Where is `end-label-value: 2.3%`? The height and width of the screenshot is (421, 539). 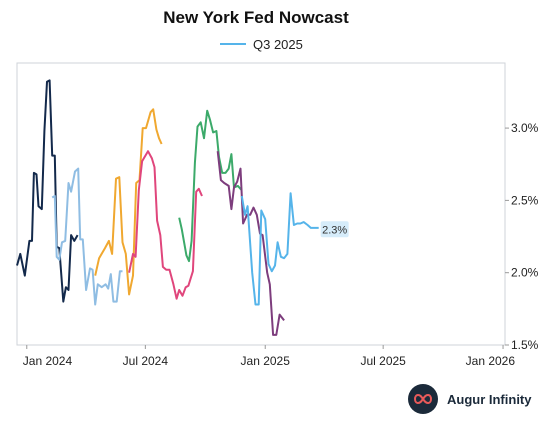 end-label-value: 2.3% is located at coordinates (334, 230).